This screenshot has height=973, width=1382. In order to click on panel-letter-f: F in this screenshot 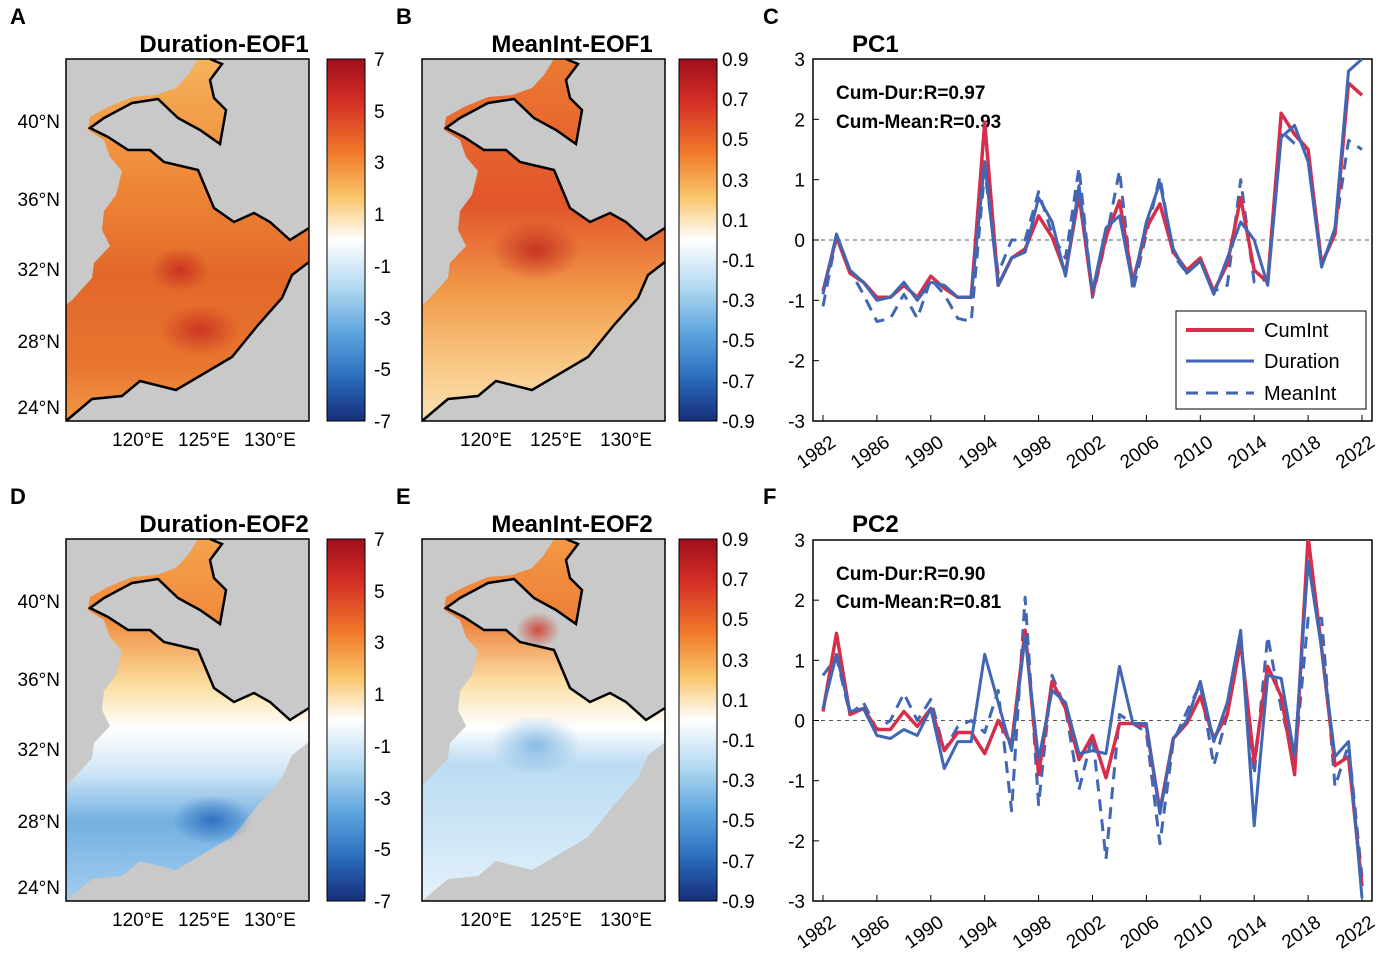, I will do `click(769, 496)`.